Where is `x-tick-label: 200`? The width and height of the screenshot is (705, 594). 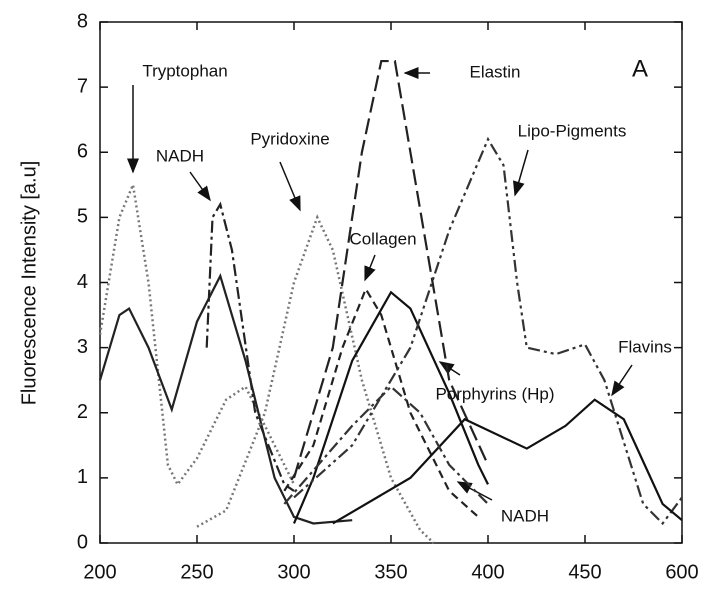 x-tick-label: 200 is located at coordinates (99, 572).